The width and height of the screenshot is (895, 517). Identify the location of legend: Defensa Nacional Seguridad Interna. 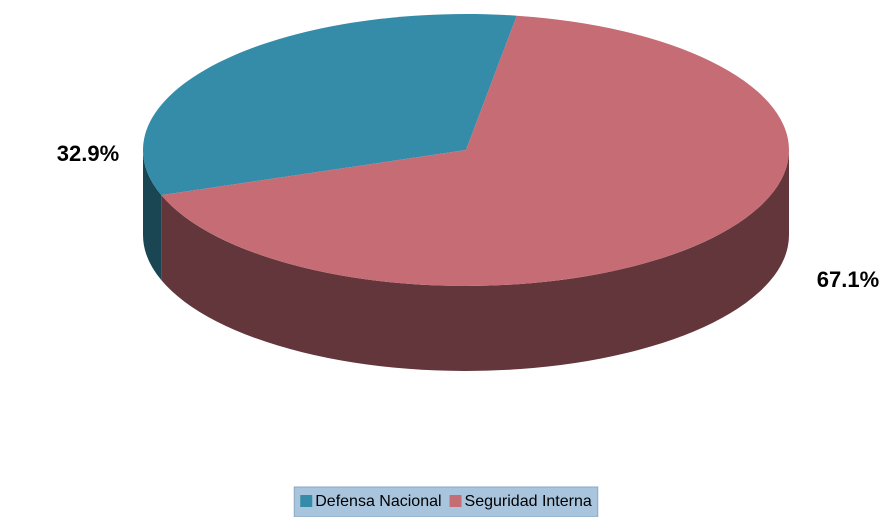
(446, 501).